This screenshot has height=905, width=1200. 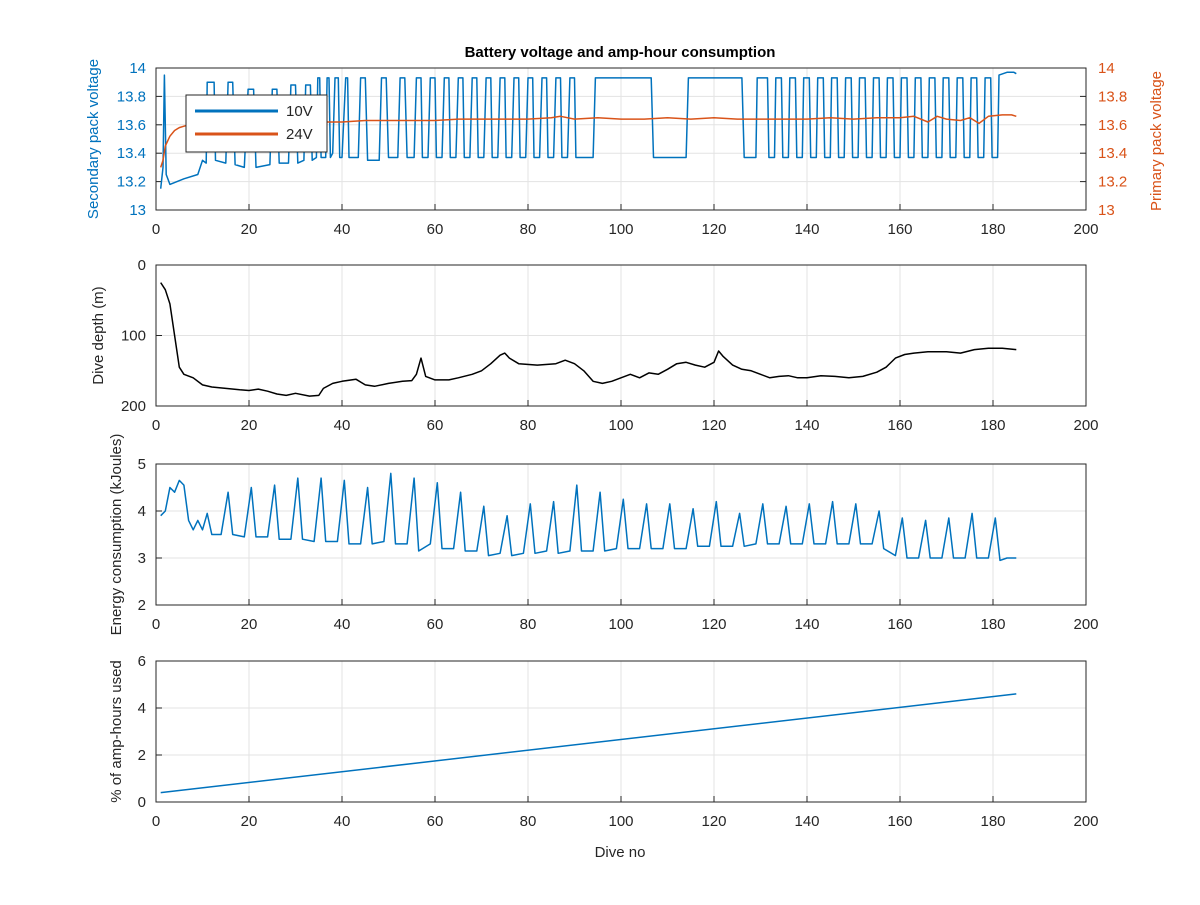 What do you see at coordinates (620, 52) in the screenshot?
I see `chart-title: Battery voltage and amp-hour consumption` at bounding box center [620, 52].